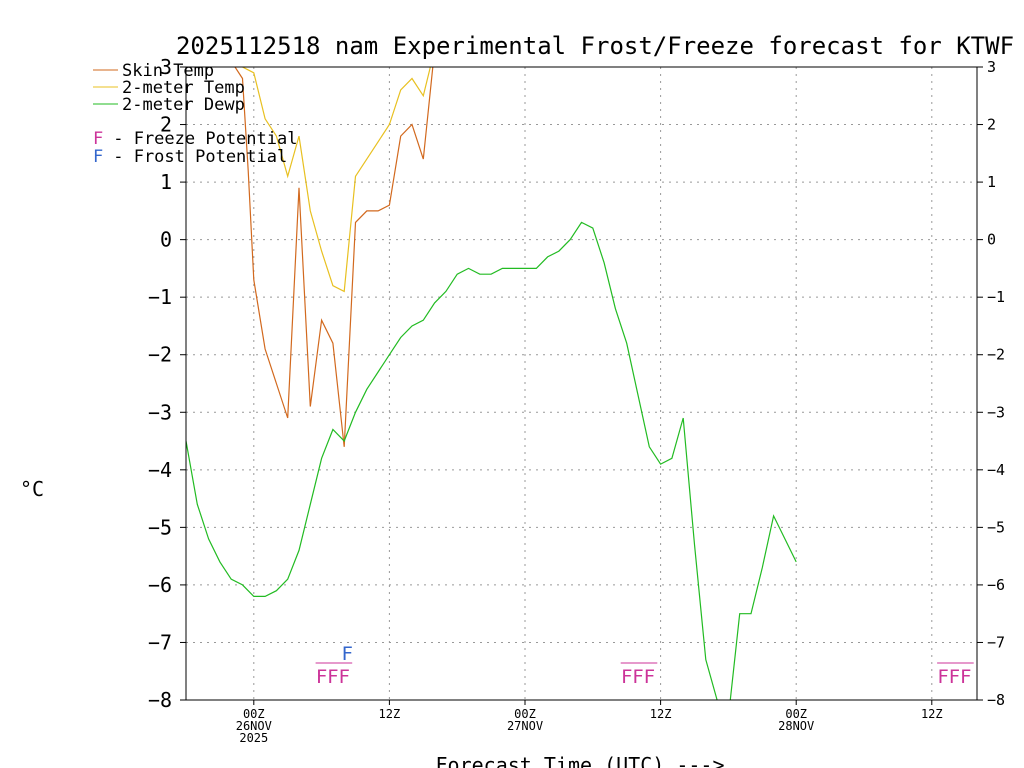 This screenshot has height=768, width=1024. I want to click on ytick-left-label-3: 3, so click(166, 67).